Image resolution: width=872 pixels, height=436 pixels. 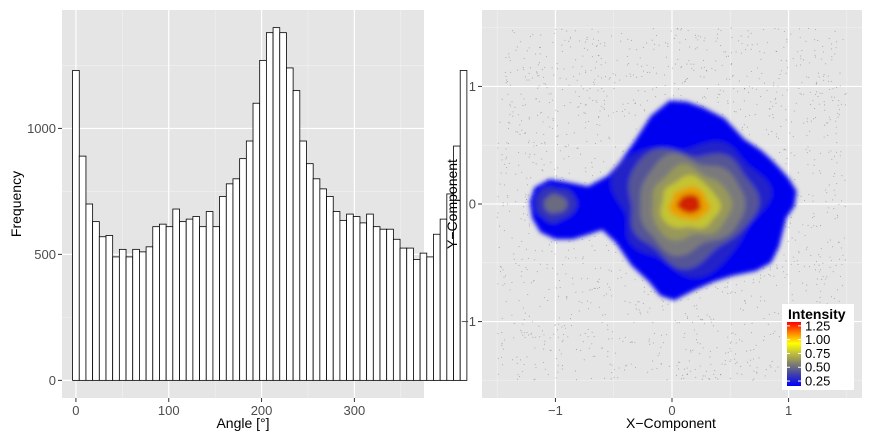 What do you see at coordinates (794, 354) in the screenshot?
I see `legend-colorbar` at bounding box center [794, 354].